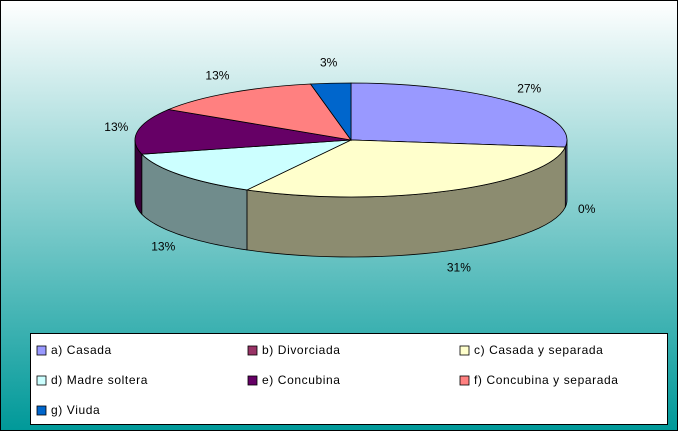  I want to click on legend-label: a) Casada, so click(81, 350).